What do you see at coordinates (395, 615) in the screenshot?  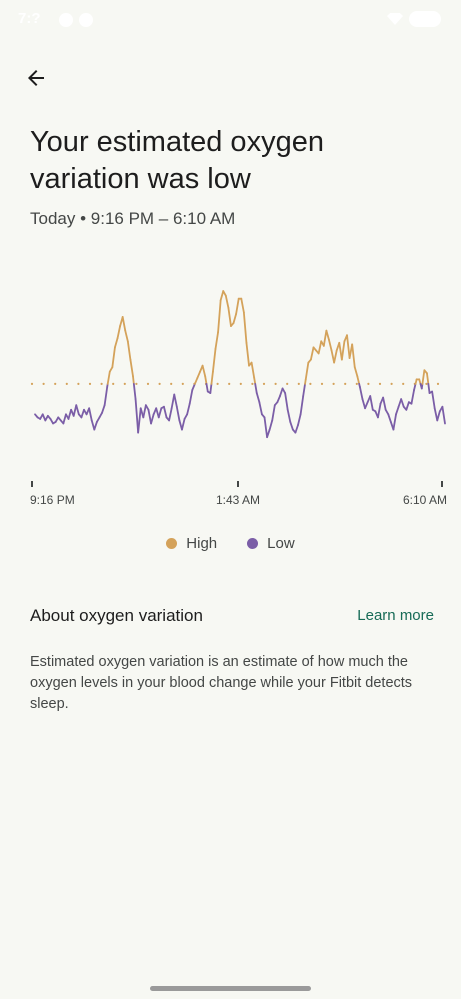 I see `learn-more-link: Learn more` at bounding box center [395, 615].